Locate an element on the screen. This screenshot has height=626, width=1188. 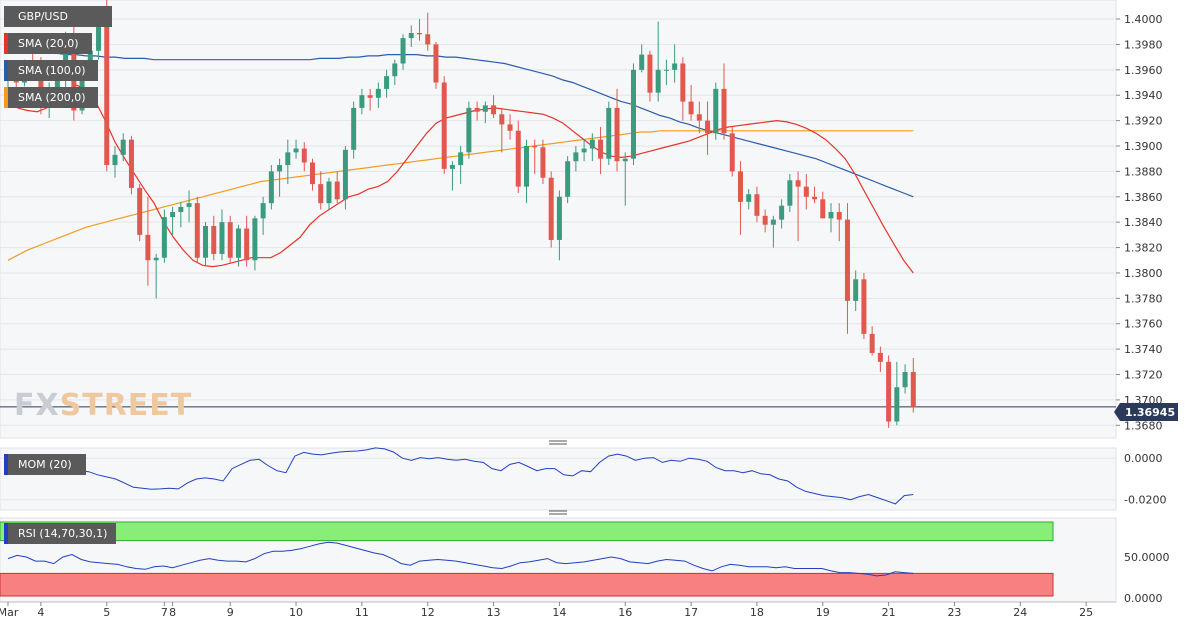
price-tick-label: 1.3920 is located at coordinates (1143, 121).